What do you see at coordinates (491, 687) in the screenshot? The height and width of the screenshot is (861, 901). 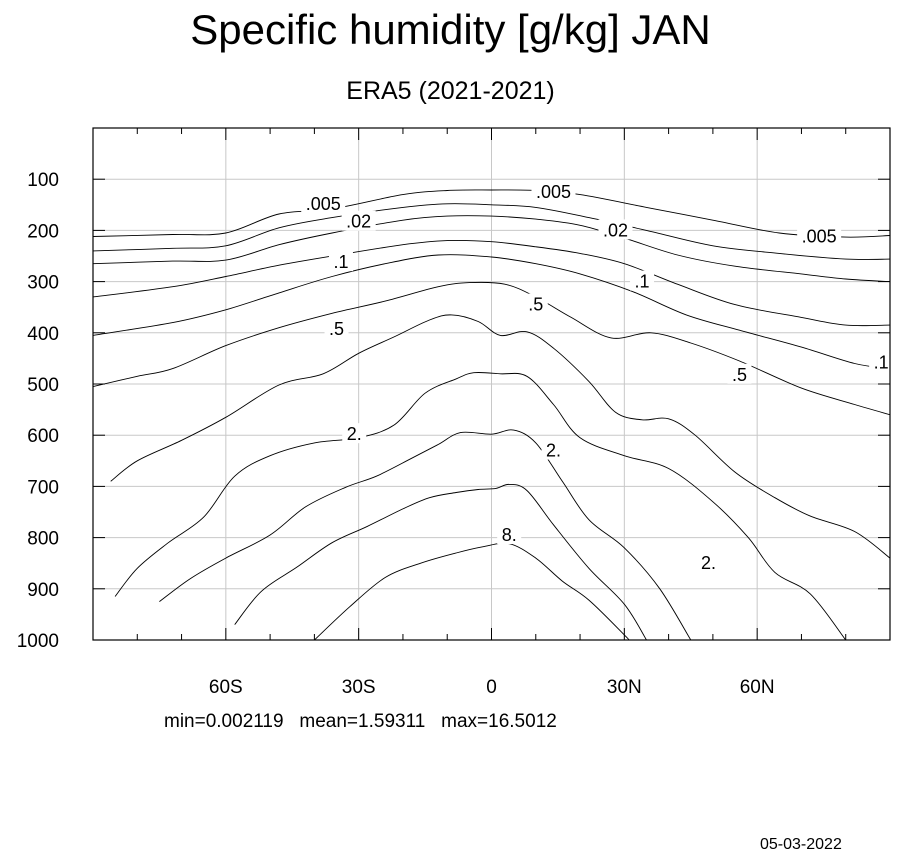 I see `x-tick-label: 0` at bounding box center [491, 687].